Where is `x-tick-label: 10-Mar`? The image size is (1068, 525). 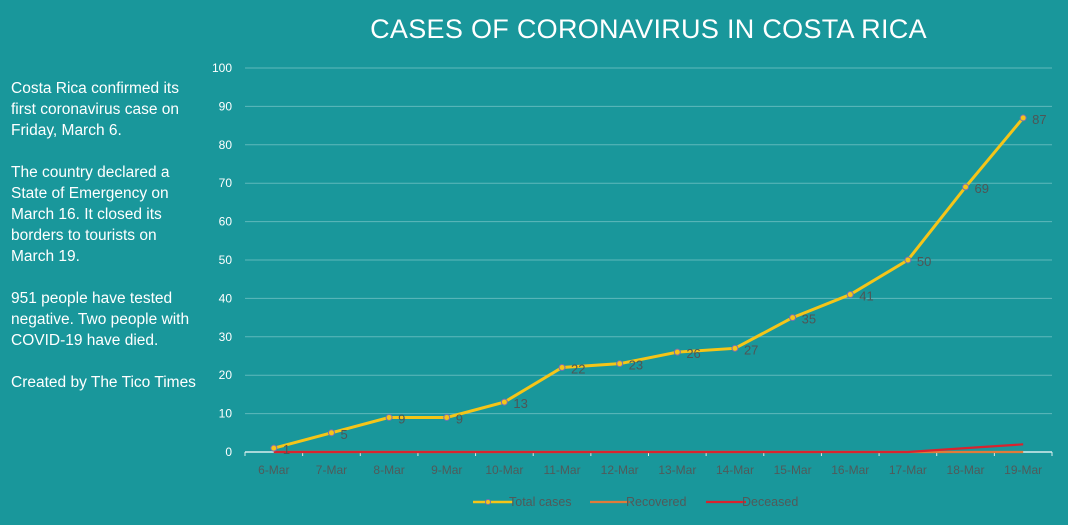
x-tick-label: 10-Mar is located at coordinates (504, 470).